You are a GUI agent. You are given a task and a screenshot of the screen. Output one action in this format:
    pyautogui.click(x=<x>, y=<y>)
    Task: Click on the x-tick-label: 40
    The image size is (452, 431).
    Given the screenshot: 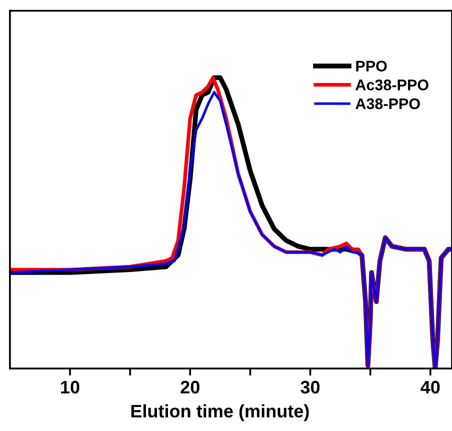 What is the action you would take?
    pyautogui.click(x=430, y=387)
    